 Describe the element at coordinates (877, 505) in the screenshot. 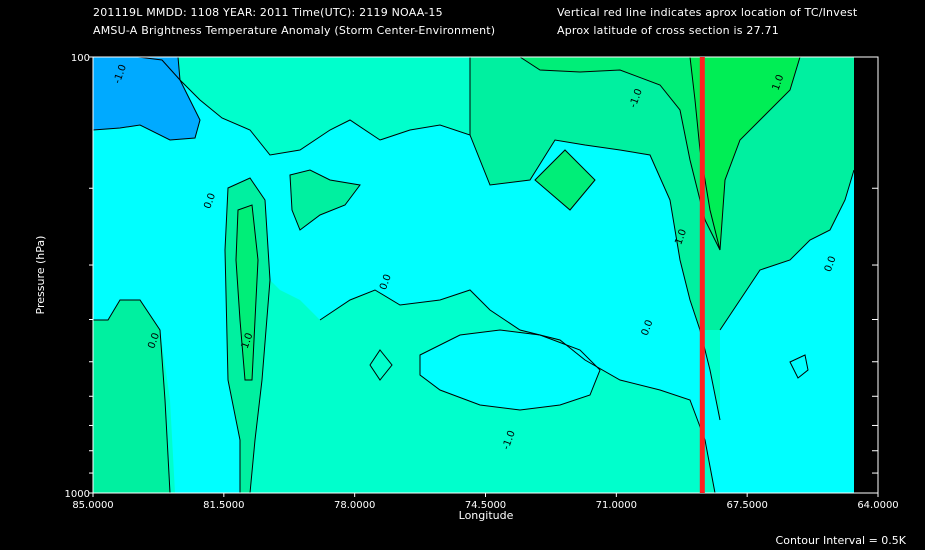

I see `x-tick-label: 64.0000` at that location.